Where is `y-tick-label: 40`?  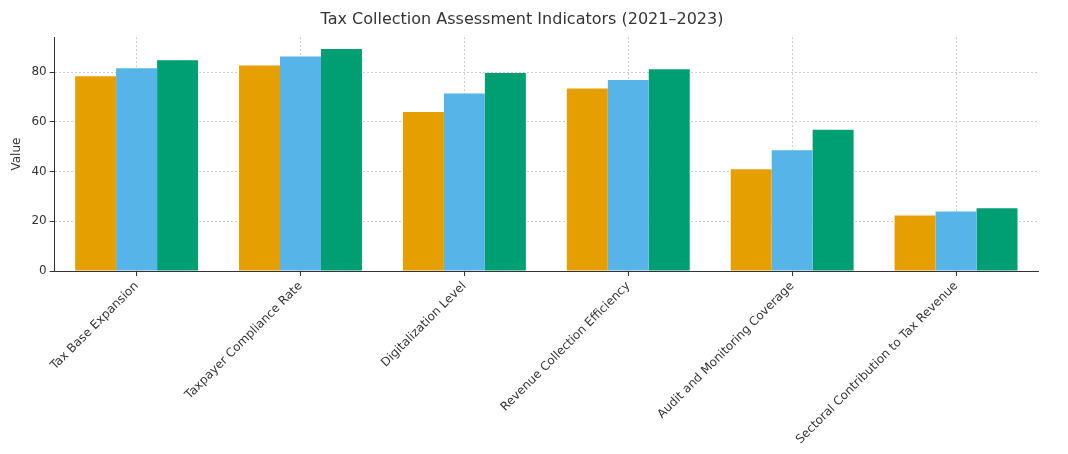
y-tick-label: 40 is located at coordinates (39, 170).